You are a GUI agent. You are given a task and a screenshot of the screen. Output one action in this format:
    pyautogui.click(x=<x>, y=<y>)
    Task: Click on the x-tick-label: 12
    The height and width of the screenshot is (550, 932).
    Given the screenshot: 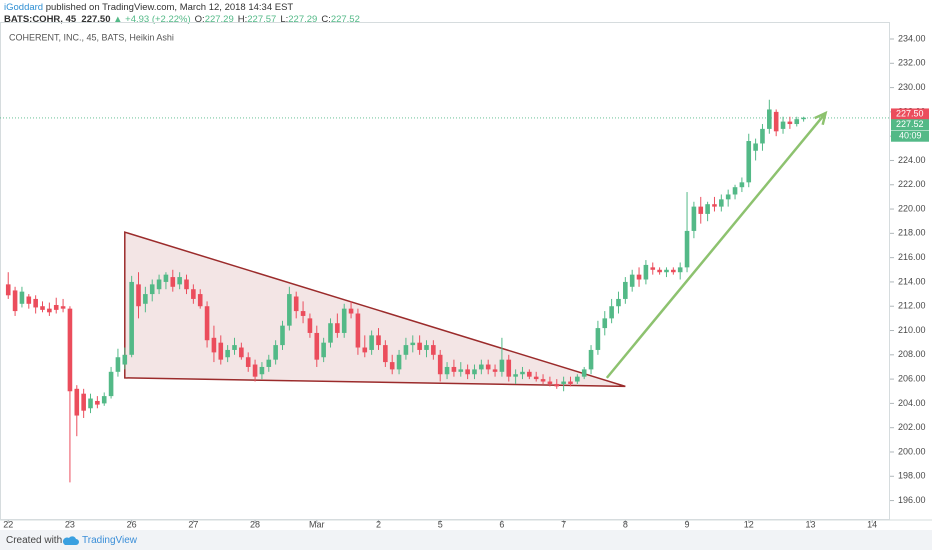 What is the action you would take?
    pyautogui.click(x=749, y=524)
    